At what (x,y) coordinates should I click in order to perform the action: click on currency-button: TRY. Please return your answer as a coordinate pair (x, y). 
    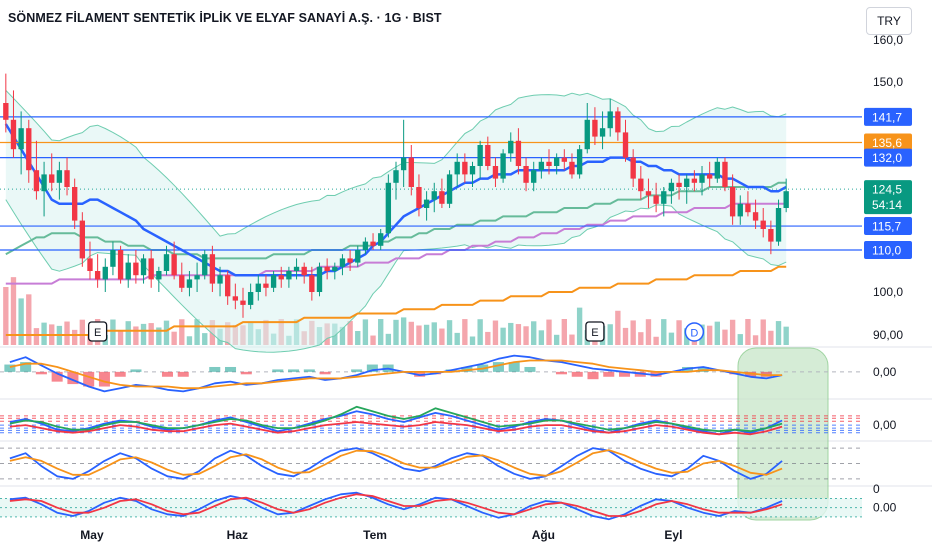
    Looking at the image, I should click on (889, 21).